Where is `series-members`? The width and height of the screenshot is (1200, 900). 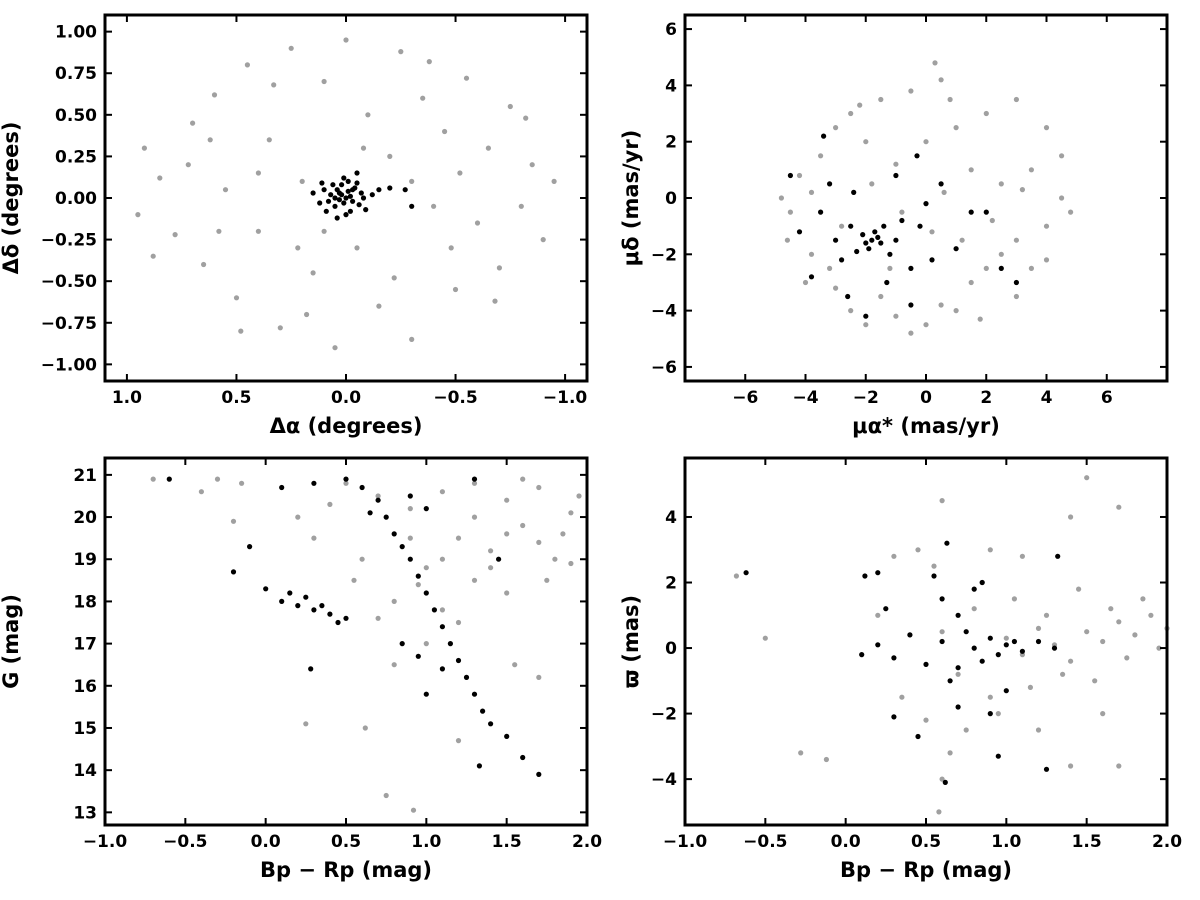 series-members is located at coordinates (362, 195).